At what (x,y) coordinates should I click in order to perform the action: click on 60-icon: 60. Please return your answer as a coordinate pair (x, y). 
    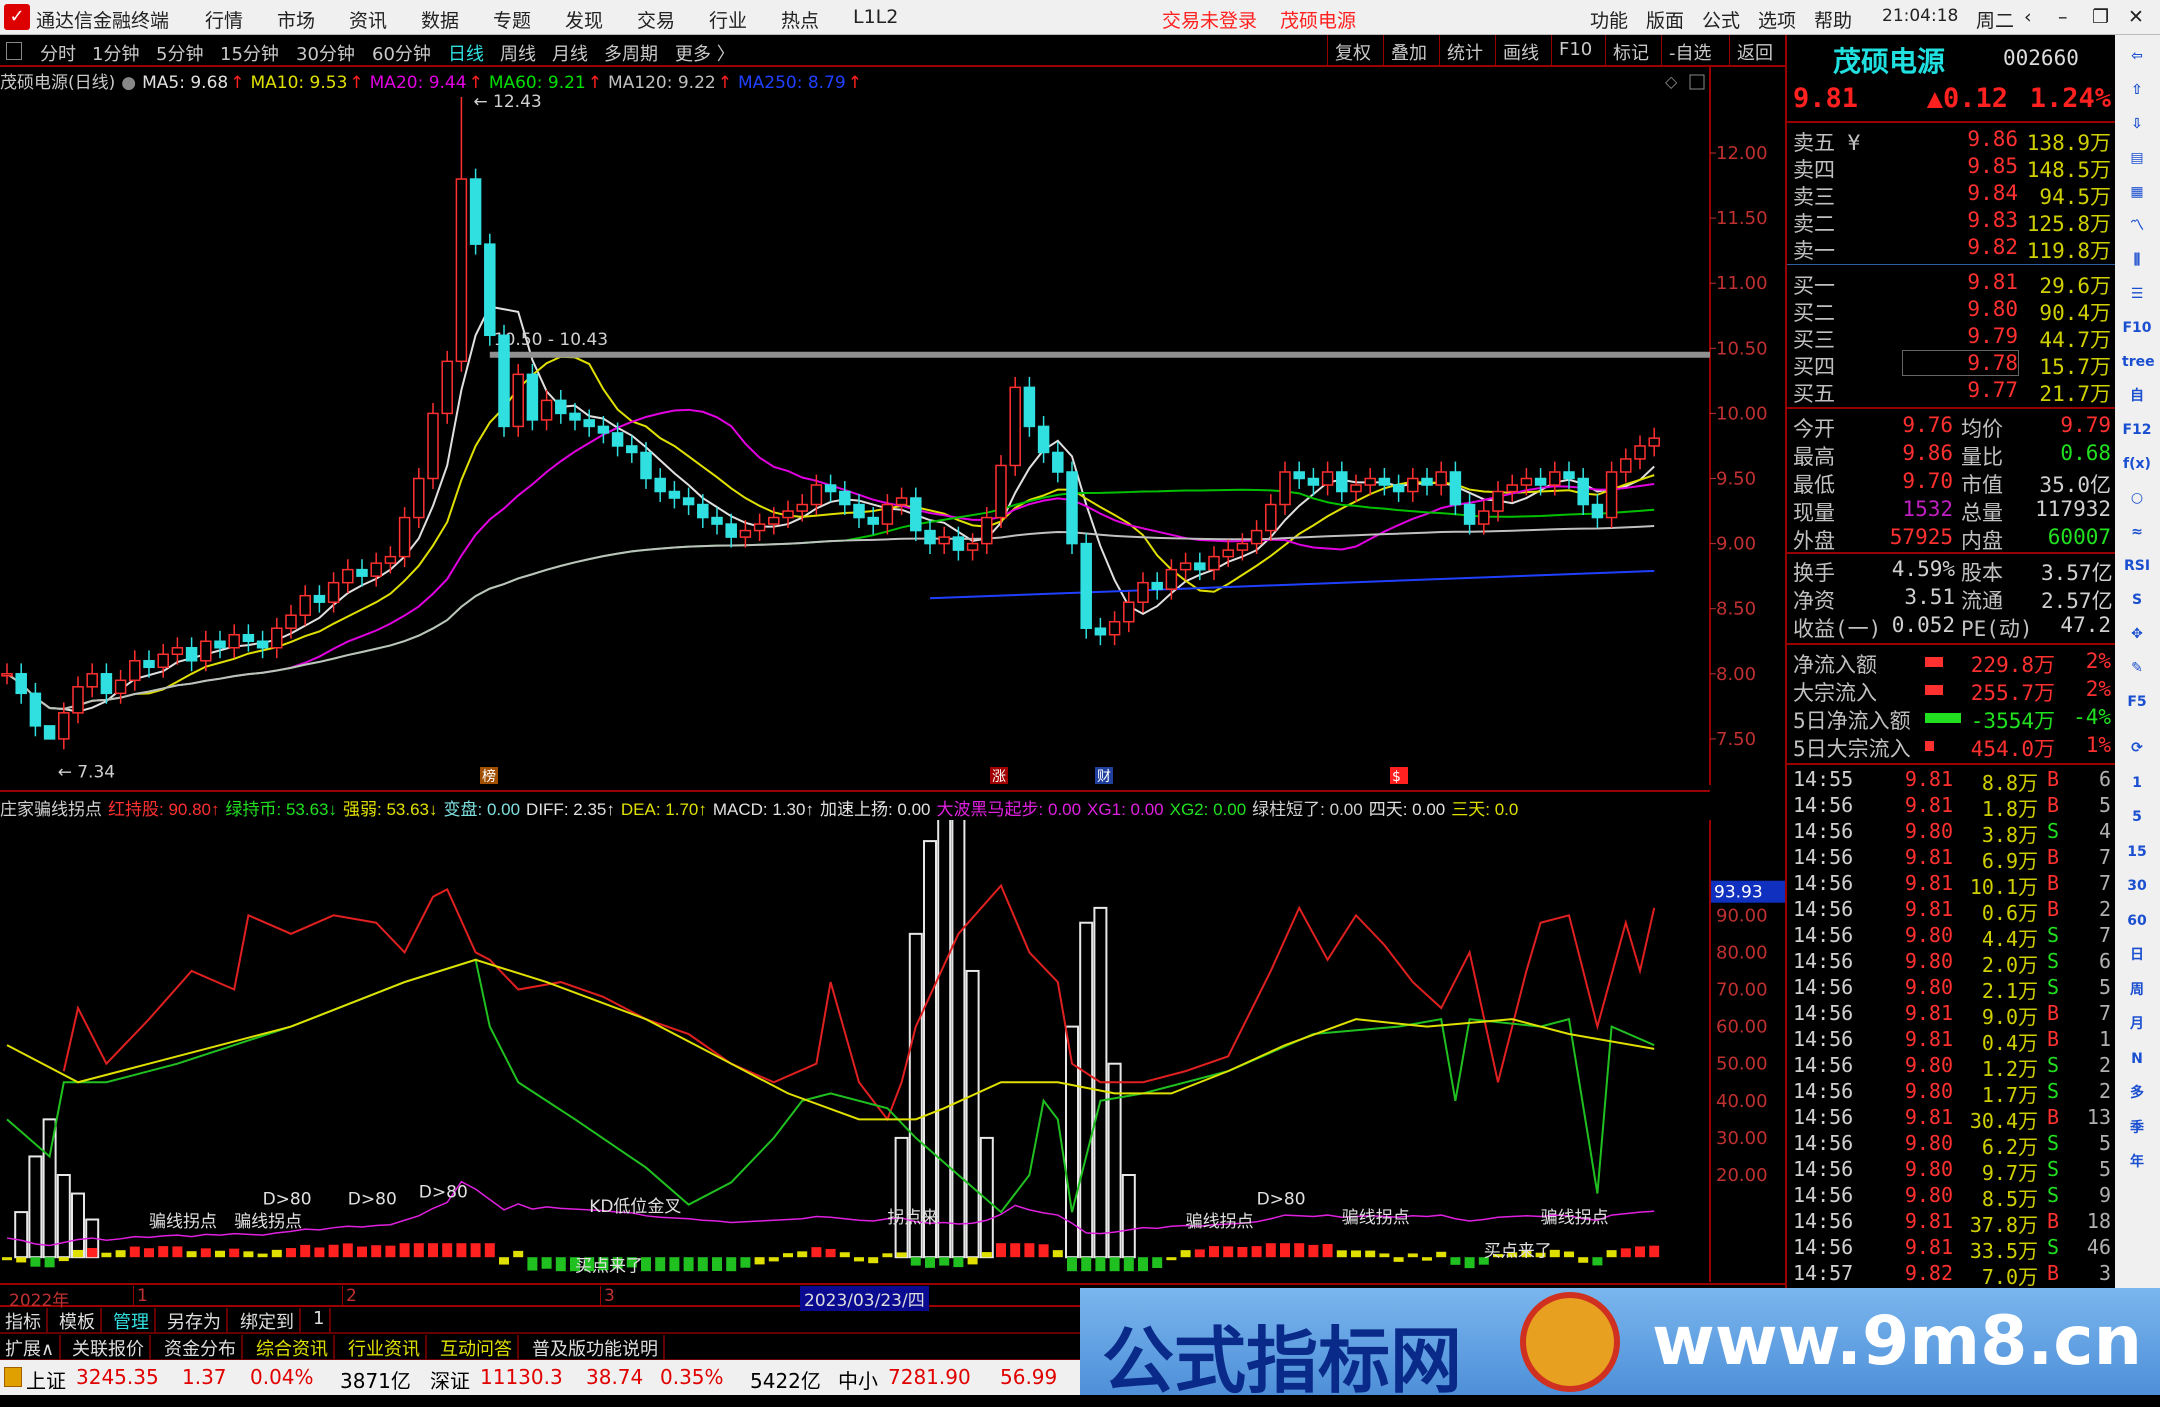
    Looking at the image, I should click on (2137, 920).